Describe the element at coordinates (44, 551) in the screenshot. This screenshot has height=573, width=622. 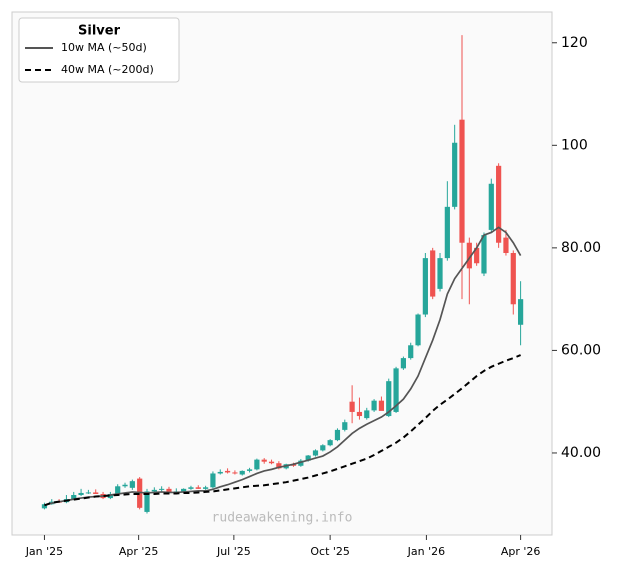
I see `x-tick-label: Jan '25` at that location.